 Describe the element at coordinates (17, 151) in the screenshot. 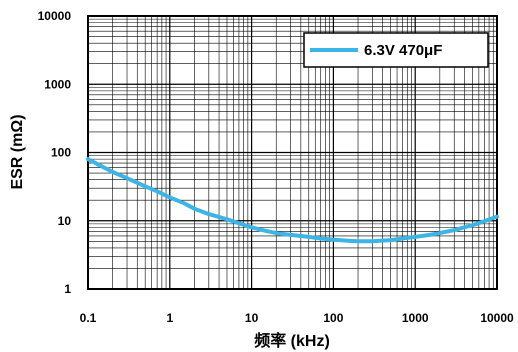

I see `y-axis-title: ESR (mΩ)` at that location.